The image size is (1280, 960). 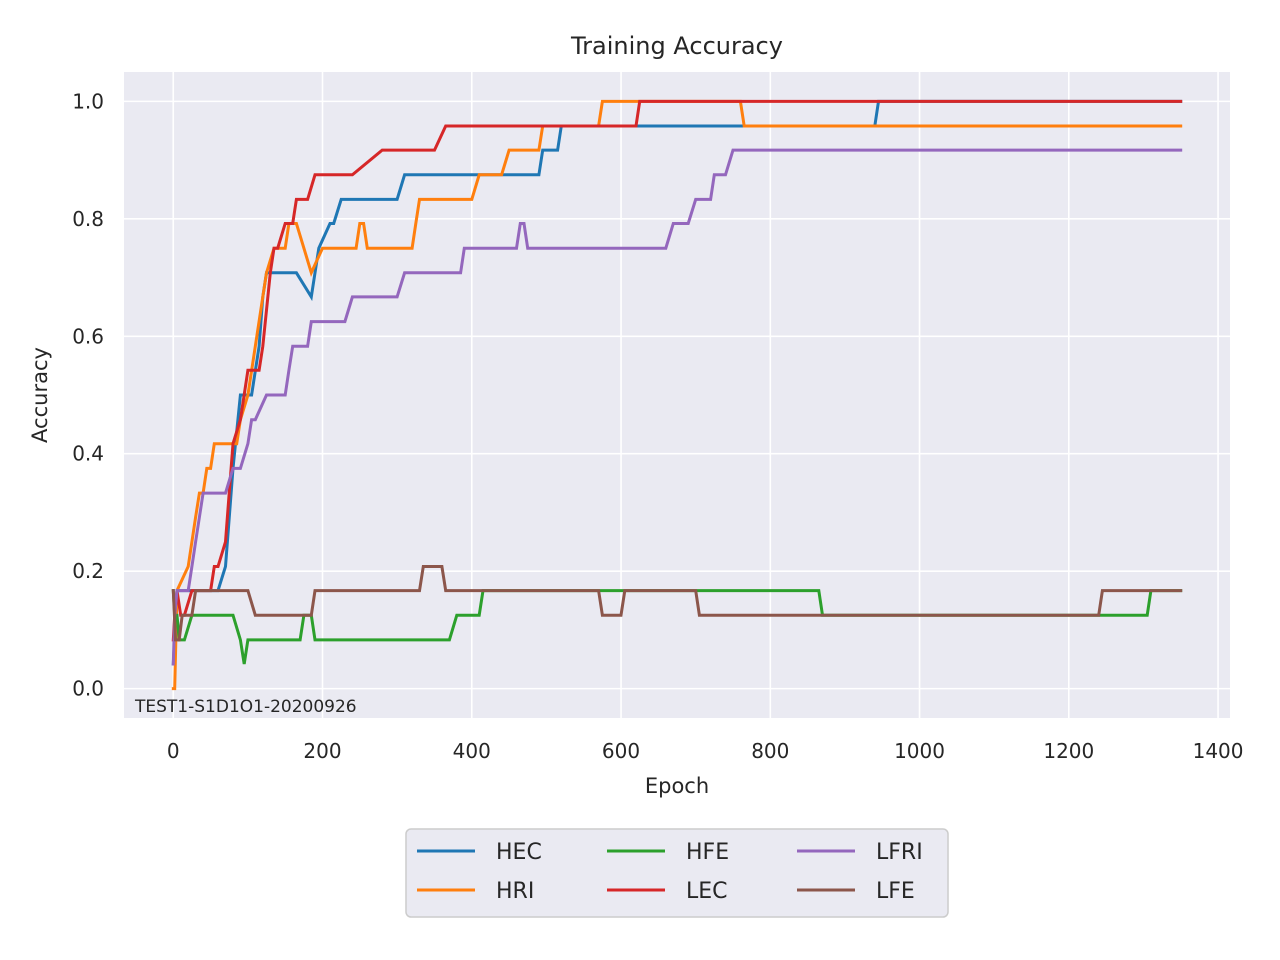 I want to click on x-tick-label: 200, so click(x=322, y=751).